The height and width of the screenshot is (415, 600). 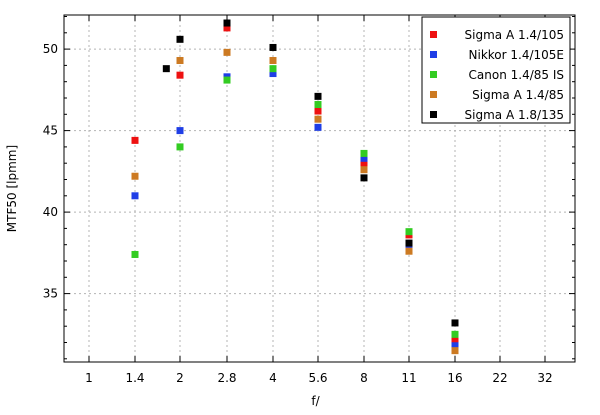 I want to click on y-tick-label: 50, so click(x=50, y=49).